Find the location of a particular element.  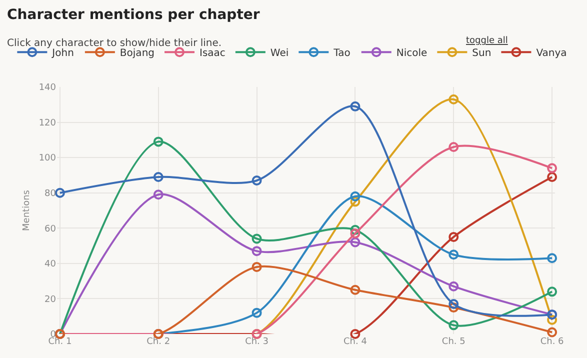

y-tick-label: 140 is located at coordinates (47, 88).